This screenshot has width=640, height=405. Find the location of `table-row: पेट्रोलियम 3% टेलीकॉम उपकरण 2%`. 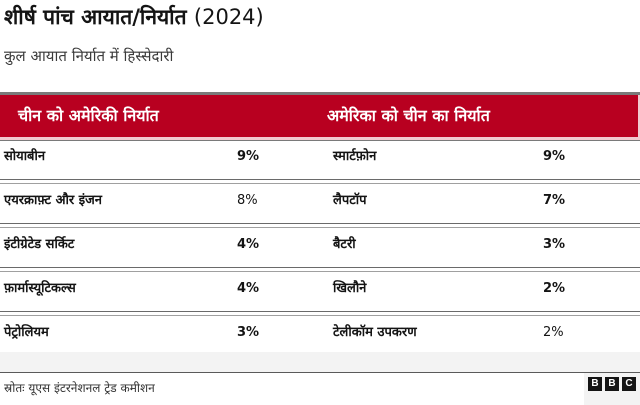

table-row: पेट्रोलियम 3% टेलीकॉम उपकरण 2% is located at coordinates (320, 336).